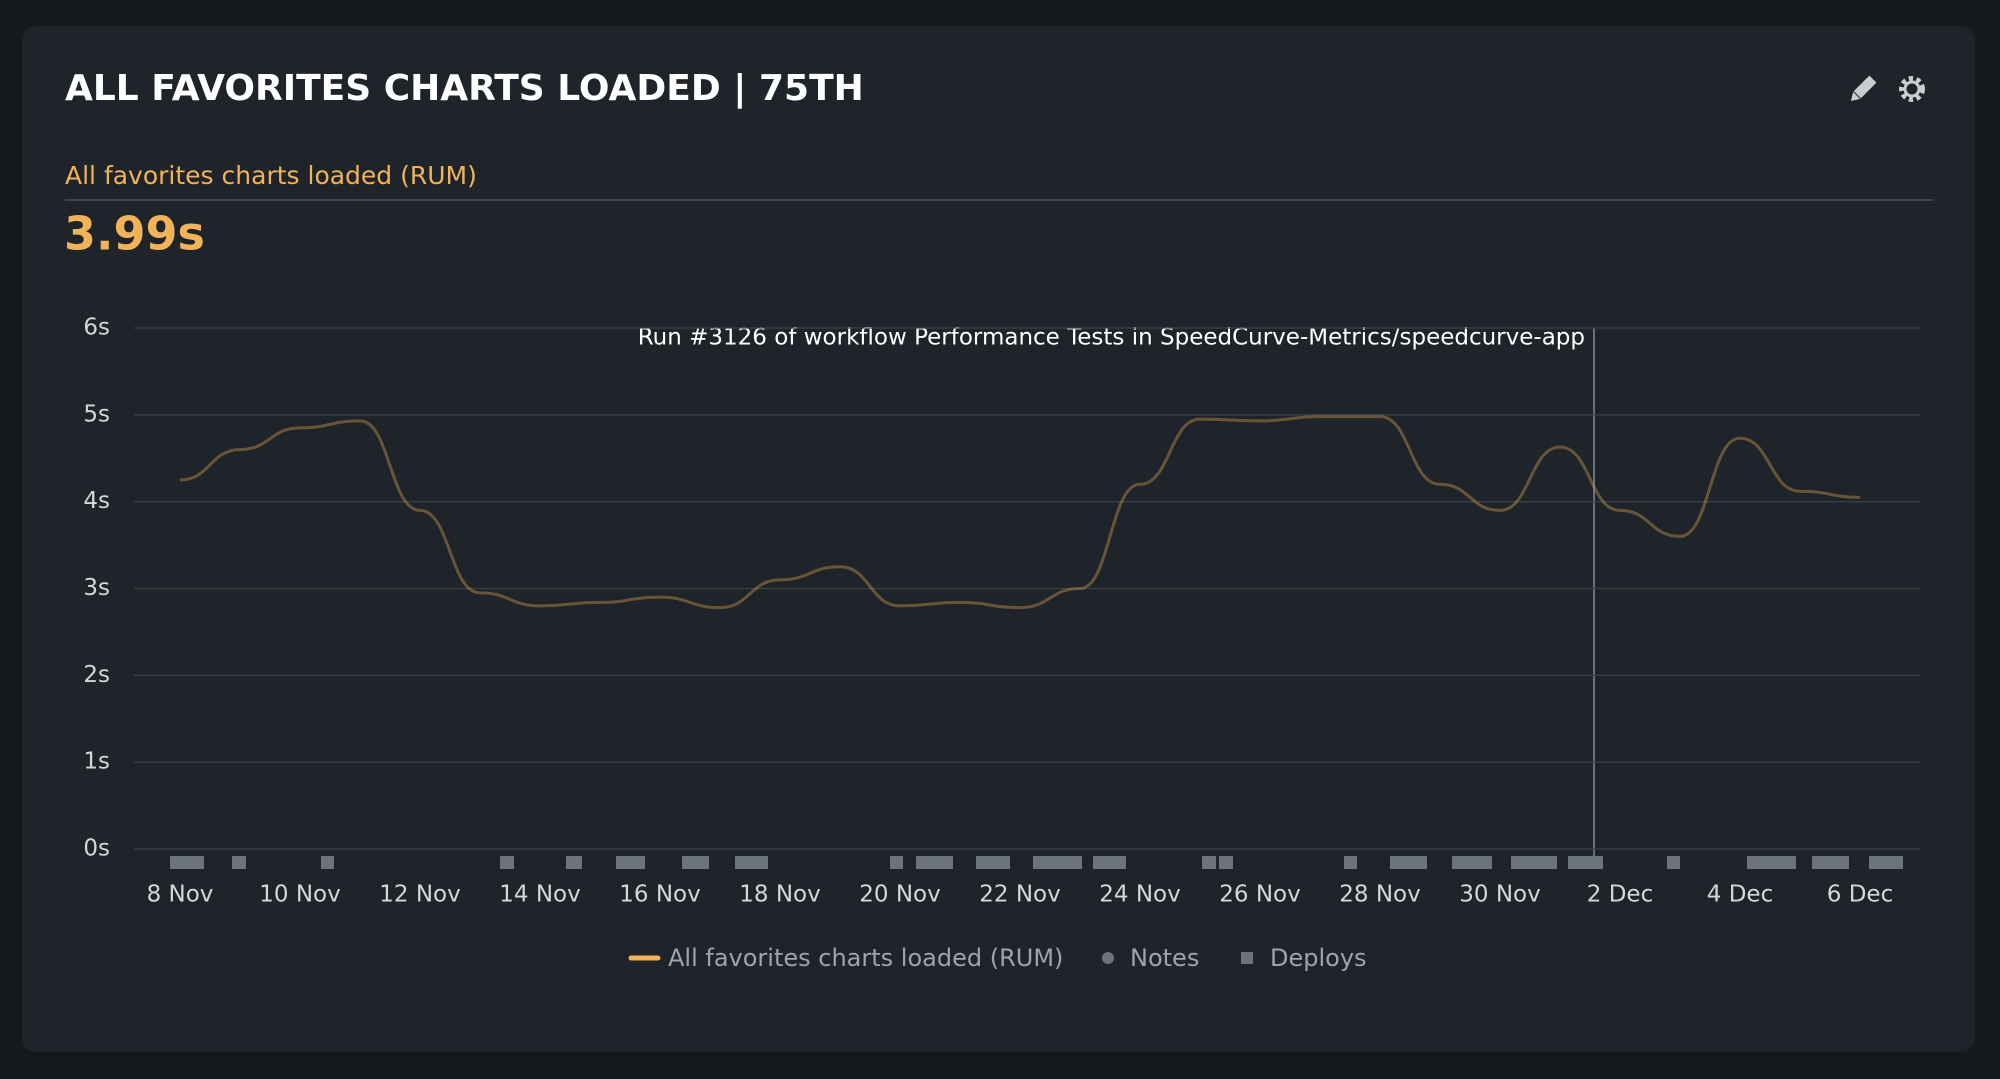 The height and width of the screenshot is (1079, 2000). I want to click on legend-label: All favorites charts loaded (RUM), so click(865, 958).